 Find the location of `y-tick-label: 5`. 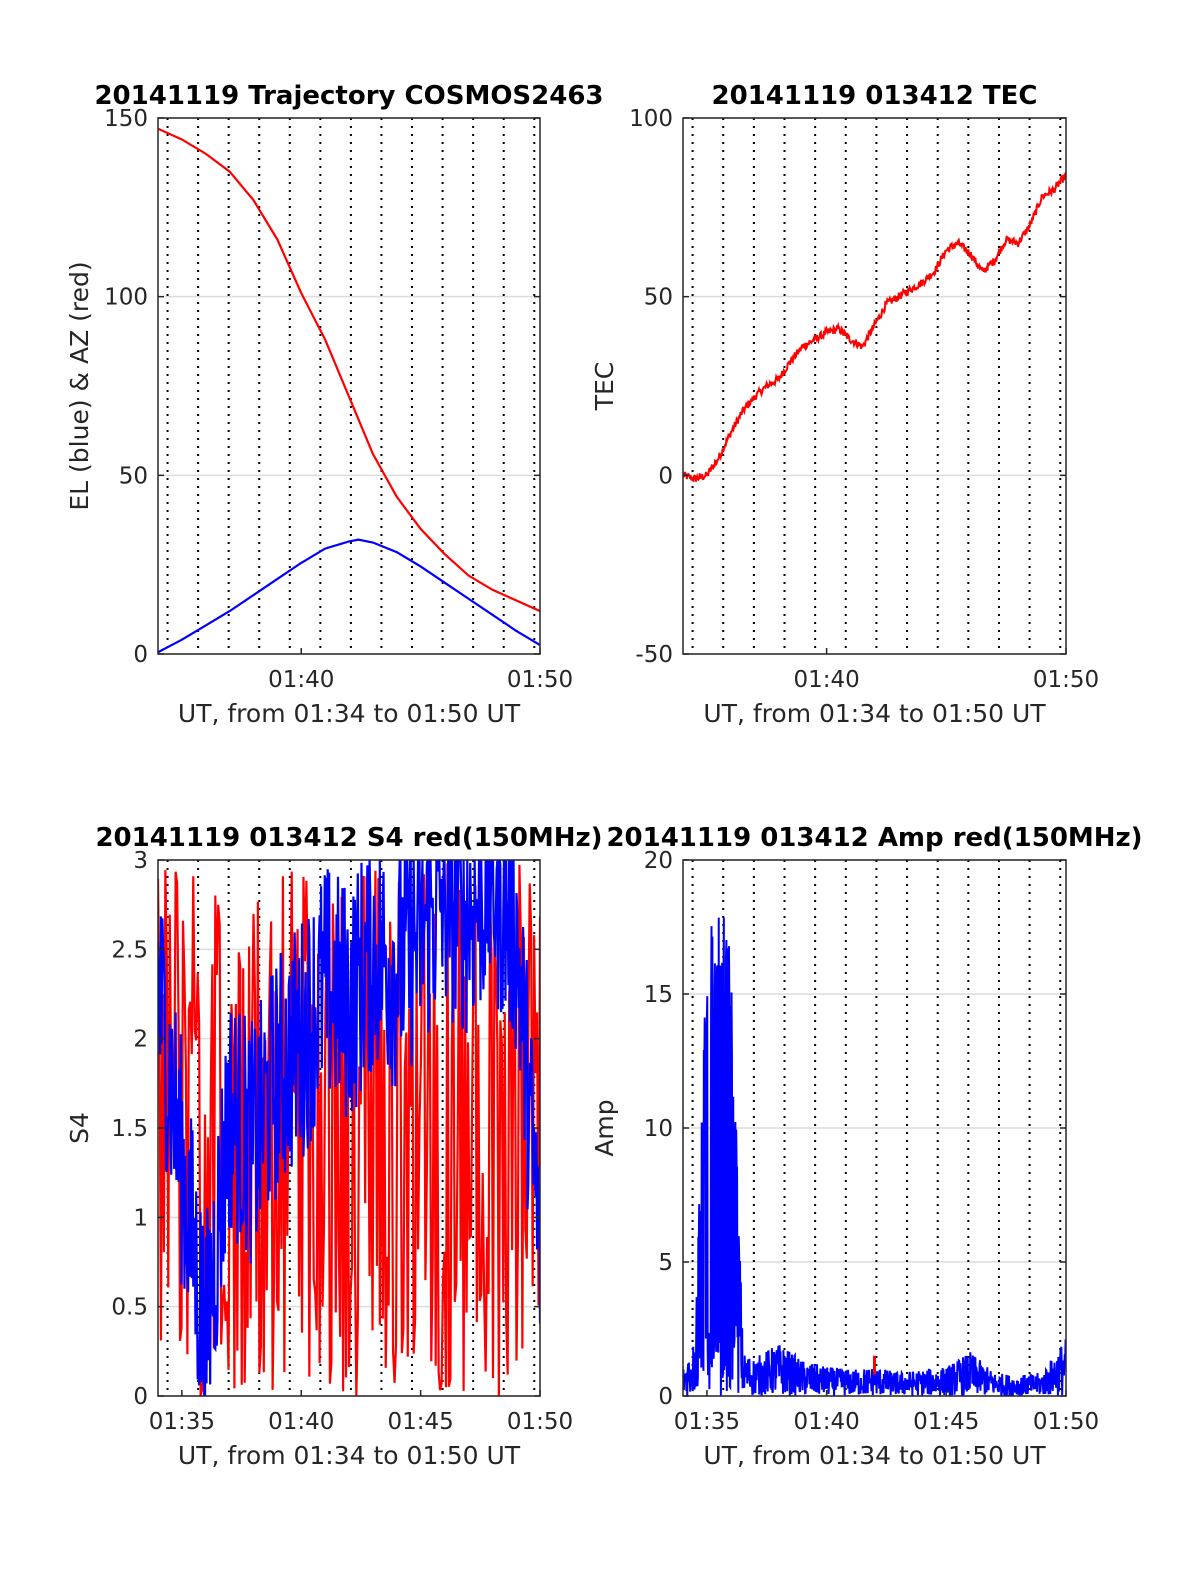

y-tick-label: 5 is located at coordinates (665, 1263).